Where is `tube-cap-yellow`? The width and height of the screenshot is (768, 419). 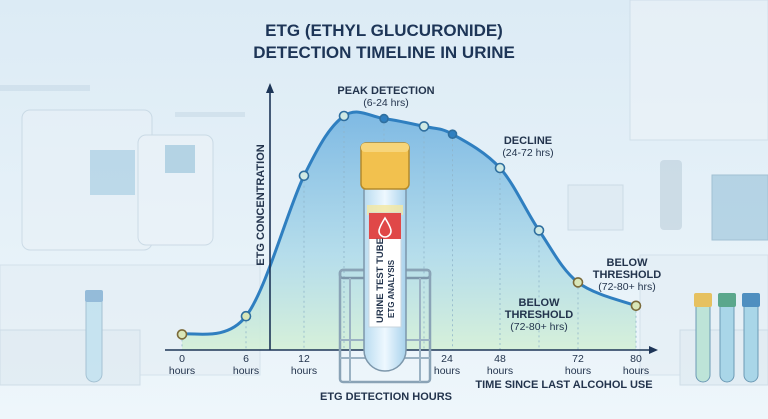 tube-cap-yellow is located at coordinates (703, 300).